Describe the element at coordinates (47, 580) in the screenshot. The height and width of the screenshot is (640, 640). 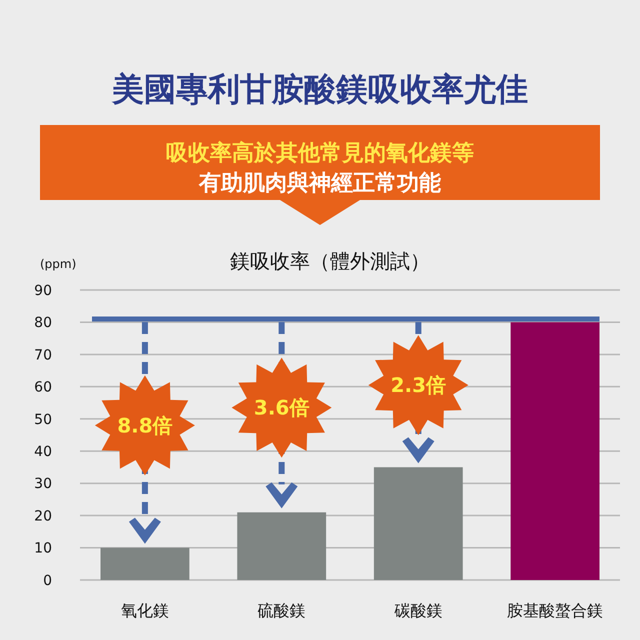
I see `y-tick-label: 0` at that location.